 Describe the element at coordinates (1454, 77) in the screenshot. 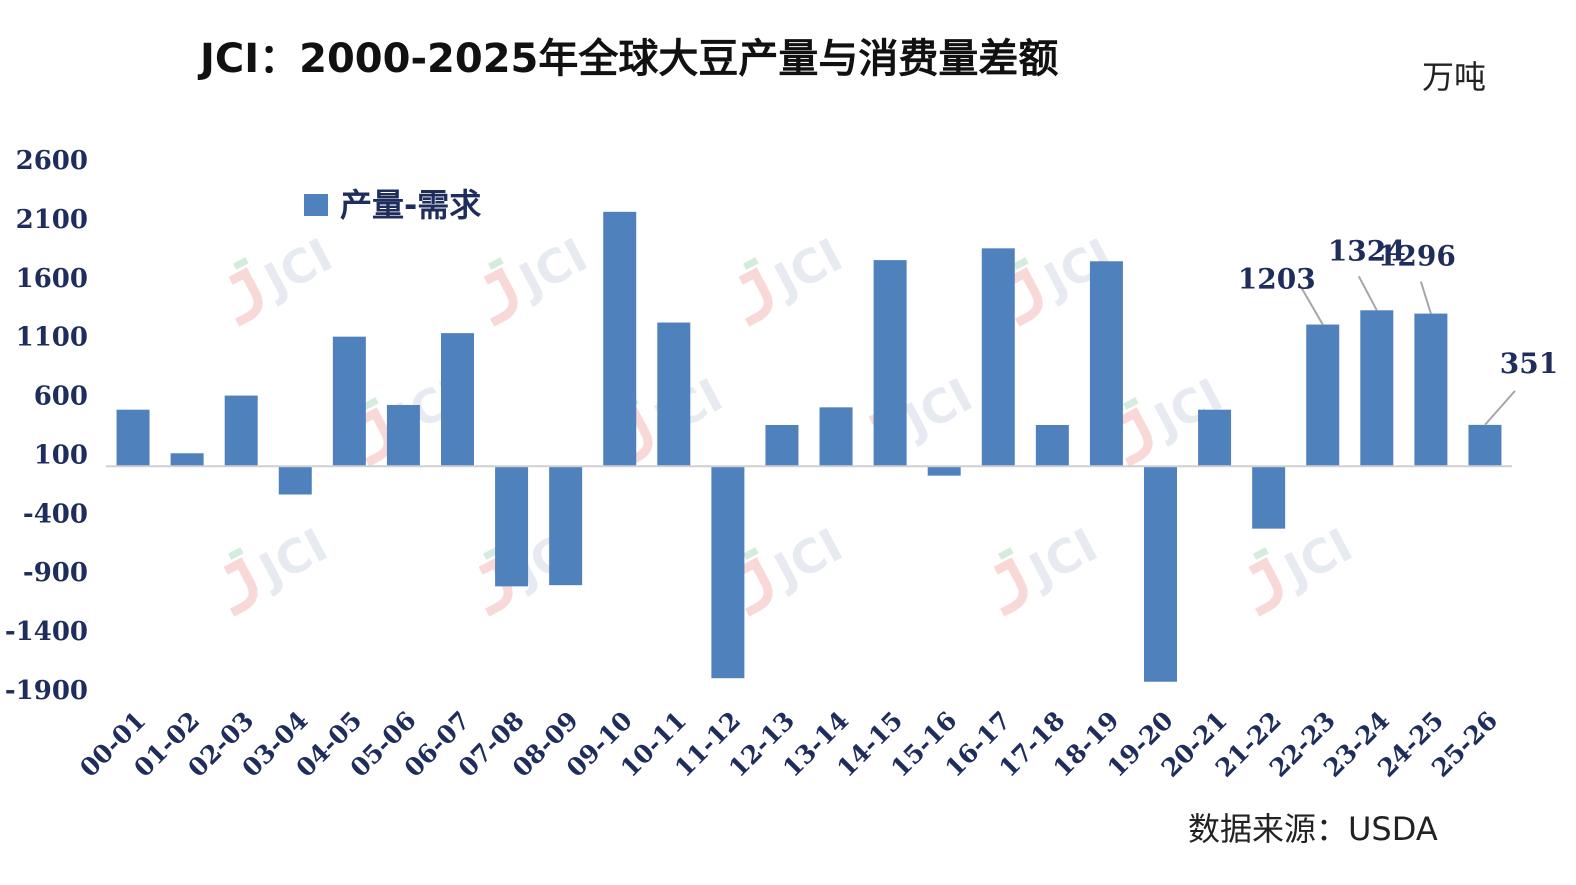

I see `unit-label: 万吨` at that location.